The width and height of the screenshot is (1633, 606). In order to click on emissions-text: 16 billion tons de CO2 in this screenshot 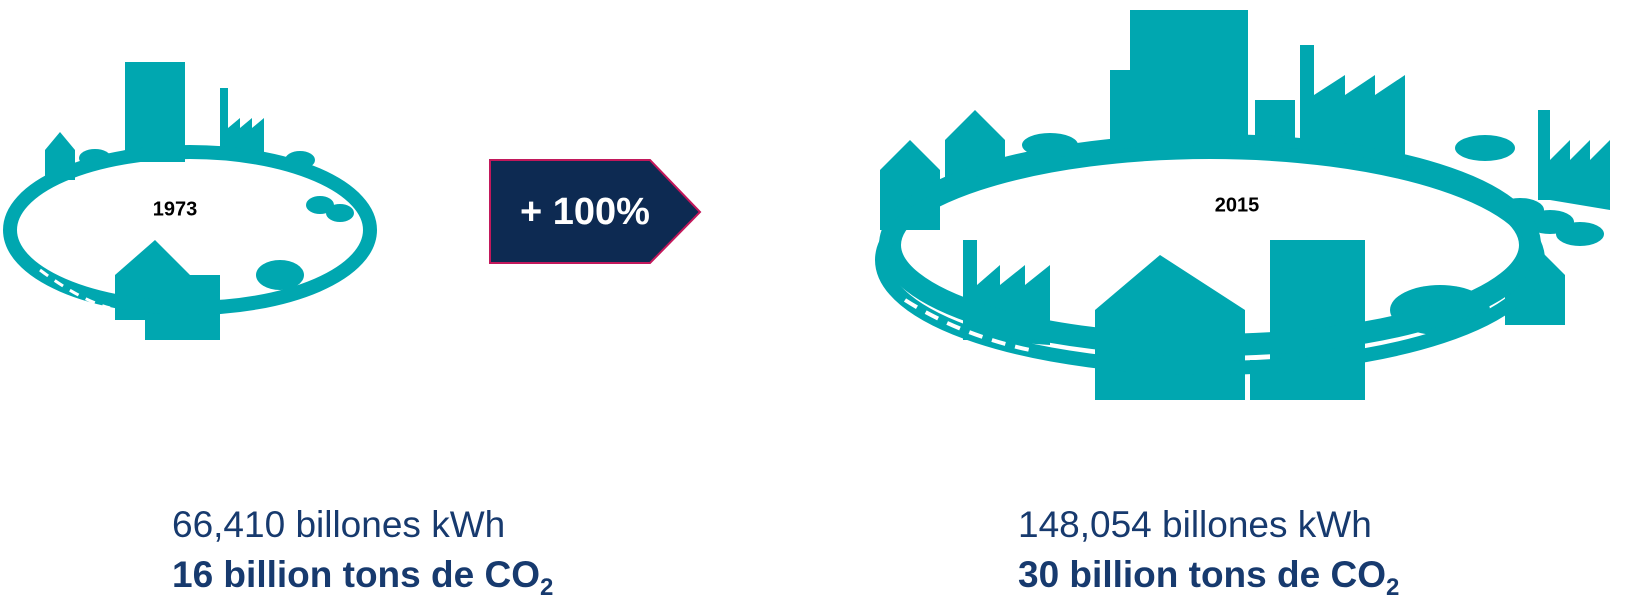, I will do `click(362, 575)`.